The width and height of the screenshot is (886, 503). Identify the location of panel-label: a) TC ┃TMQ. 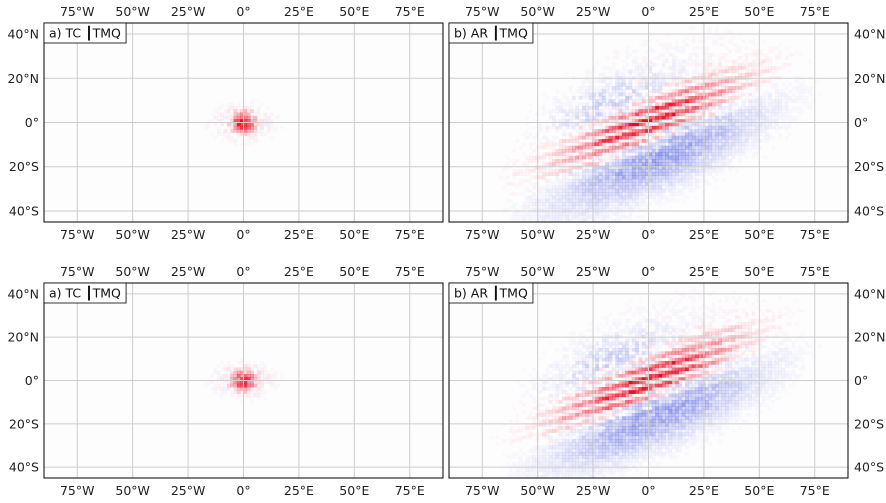
(85, 294).